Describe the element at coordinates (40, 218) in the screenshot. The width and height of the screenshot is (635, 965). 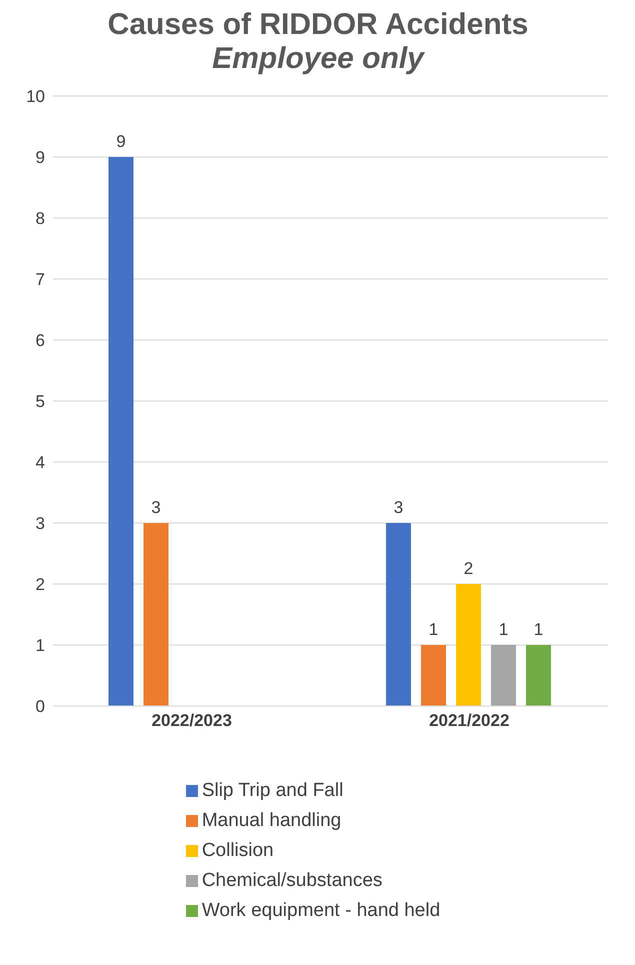
I see `y-tick-label: 8` at that location.